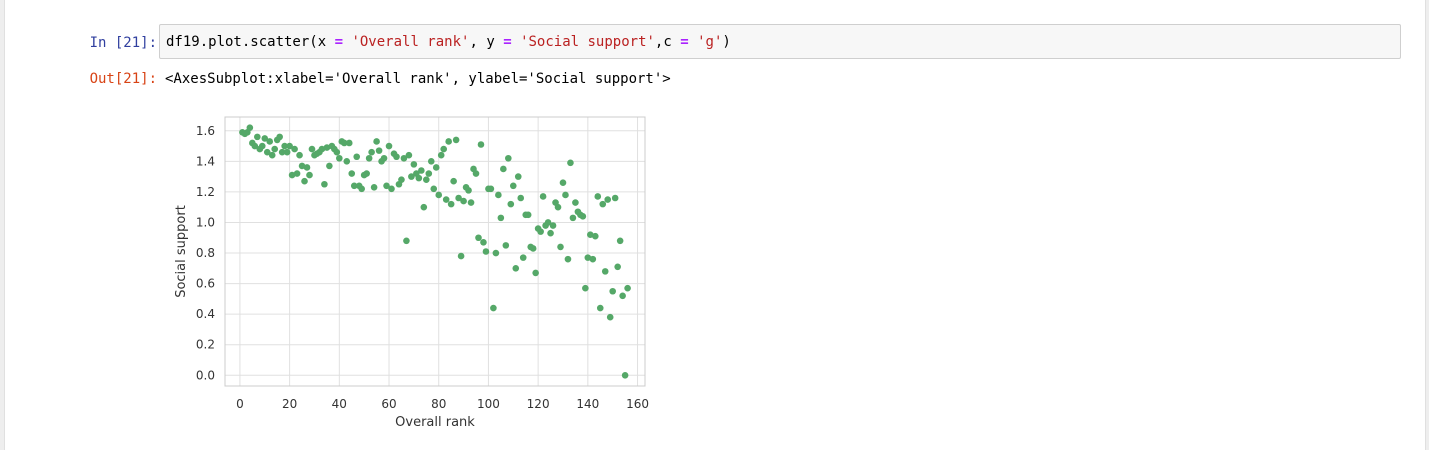  Describe the element at coordinates (205, 253) in the screenshot. I see `y-tick-label: 0.8` at that location.